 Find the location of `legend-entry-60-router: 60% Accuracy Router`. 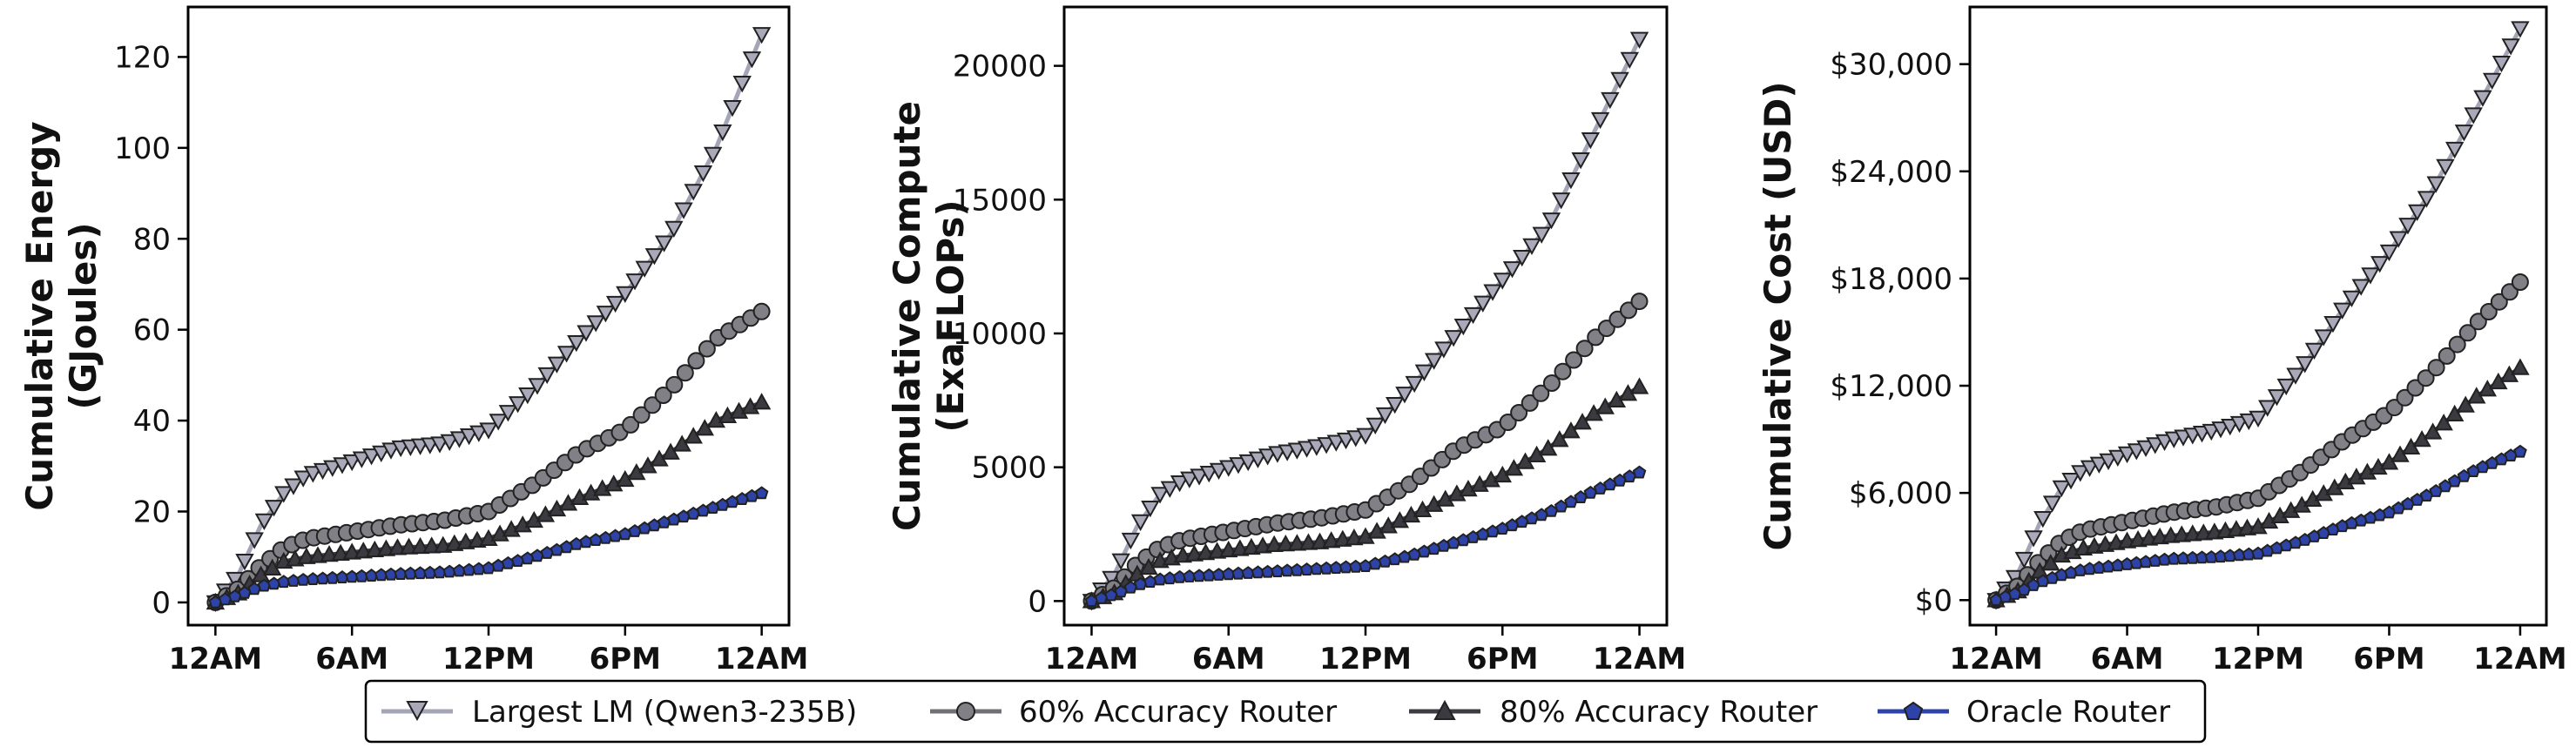

legend-entry-60-router: 60% Accuracy Router is located at coordinates (1133, 712).